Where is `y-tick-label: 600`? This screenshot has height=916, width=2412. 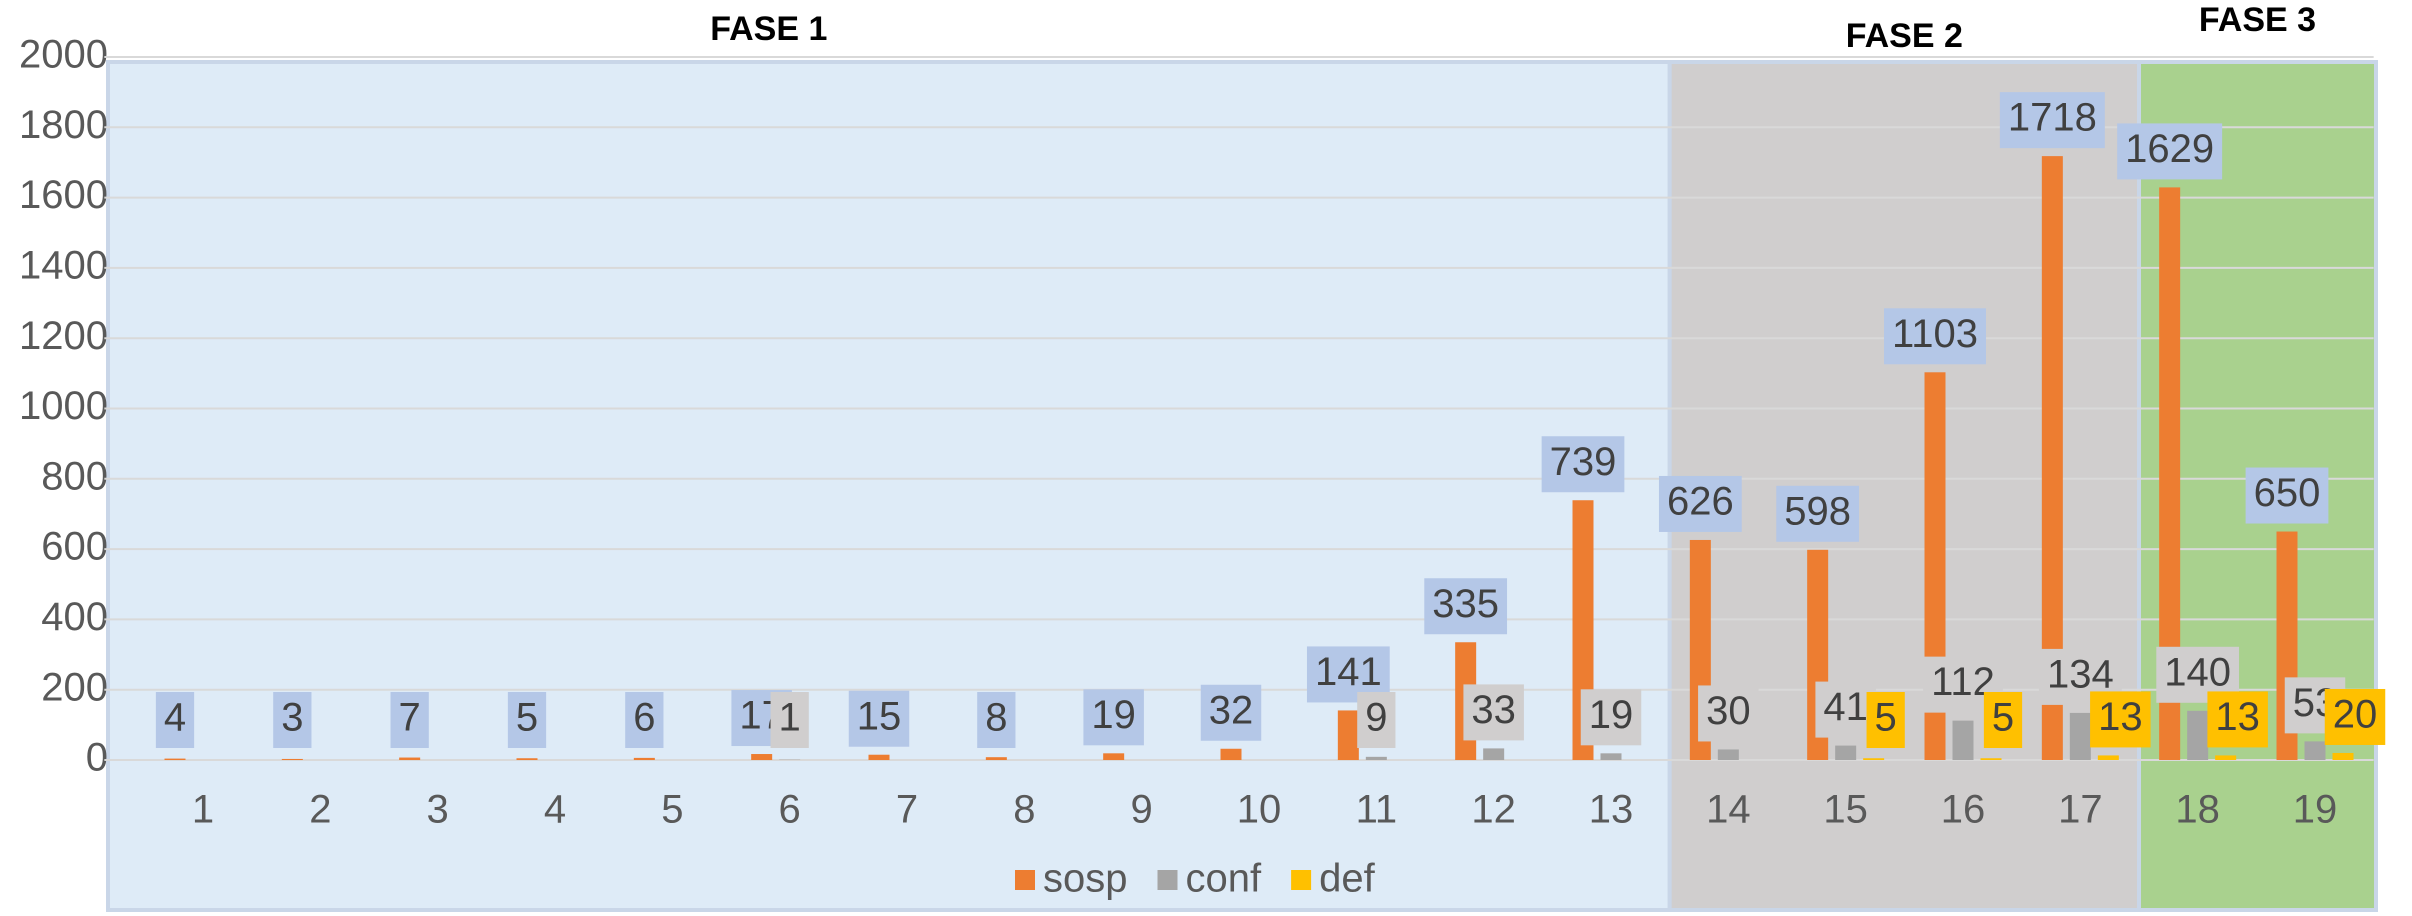
y-tick-label: 600 is located at coordinates (74, 547).